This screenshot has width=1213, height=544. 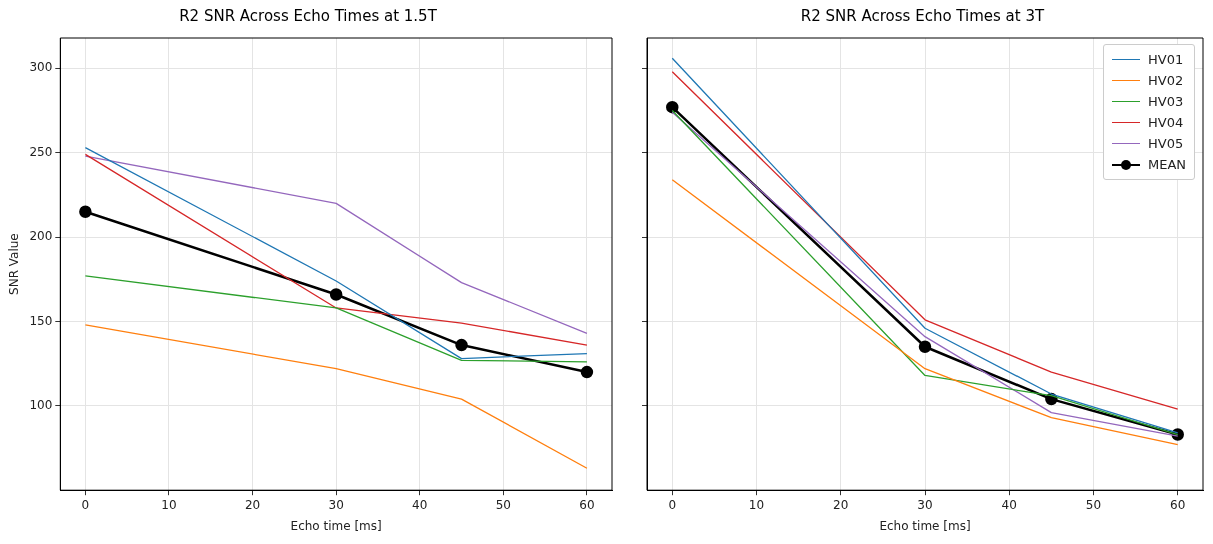 I want to click on y-tick-label: 200, so click(x=41, y=236).